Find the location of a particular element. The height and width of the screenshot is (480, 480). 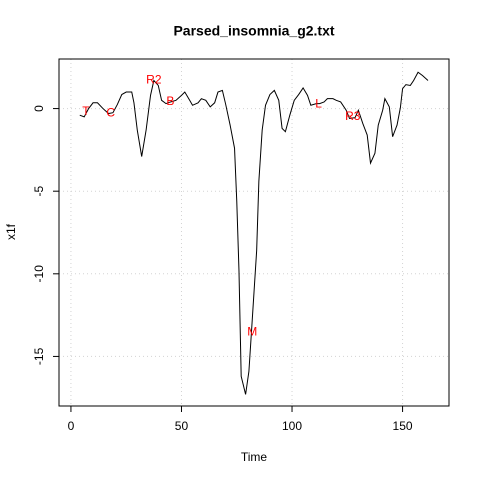

annotation: L is located at coordinates (318, 104).